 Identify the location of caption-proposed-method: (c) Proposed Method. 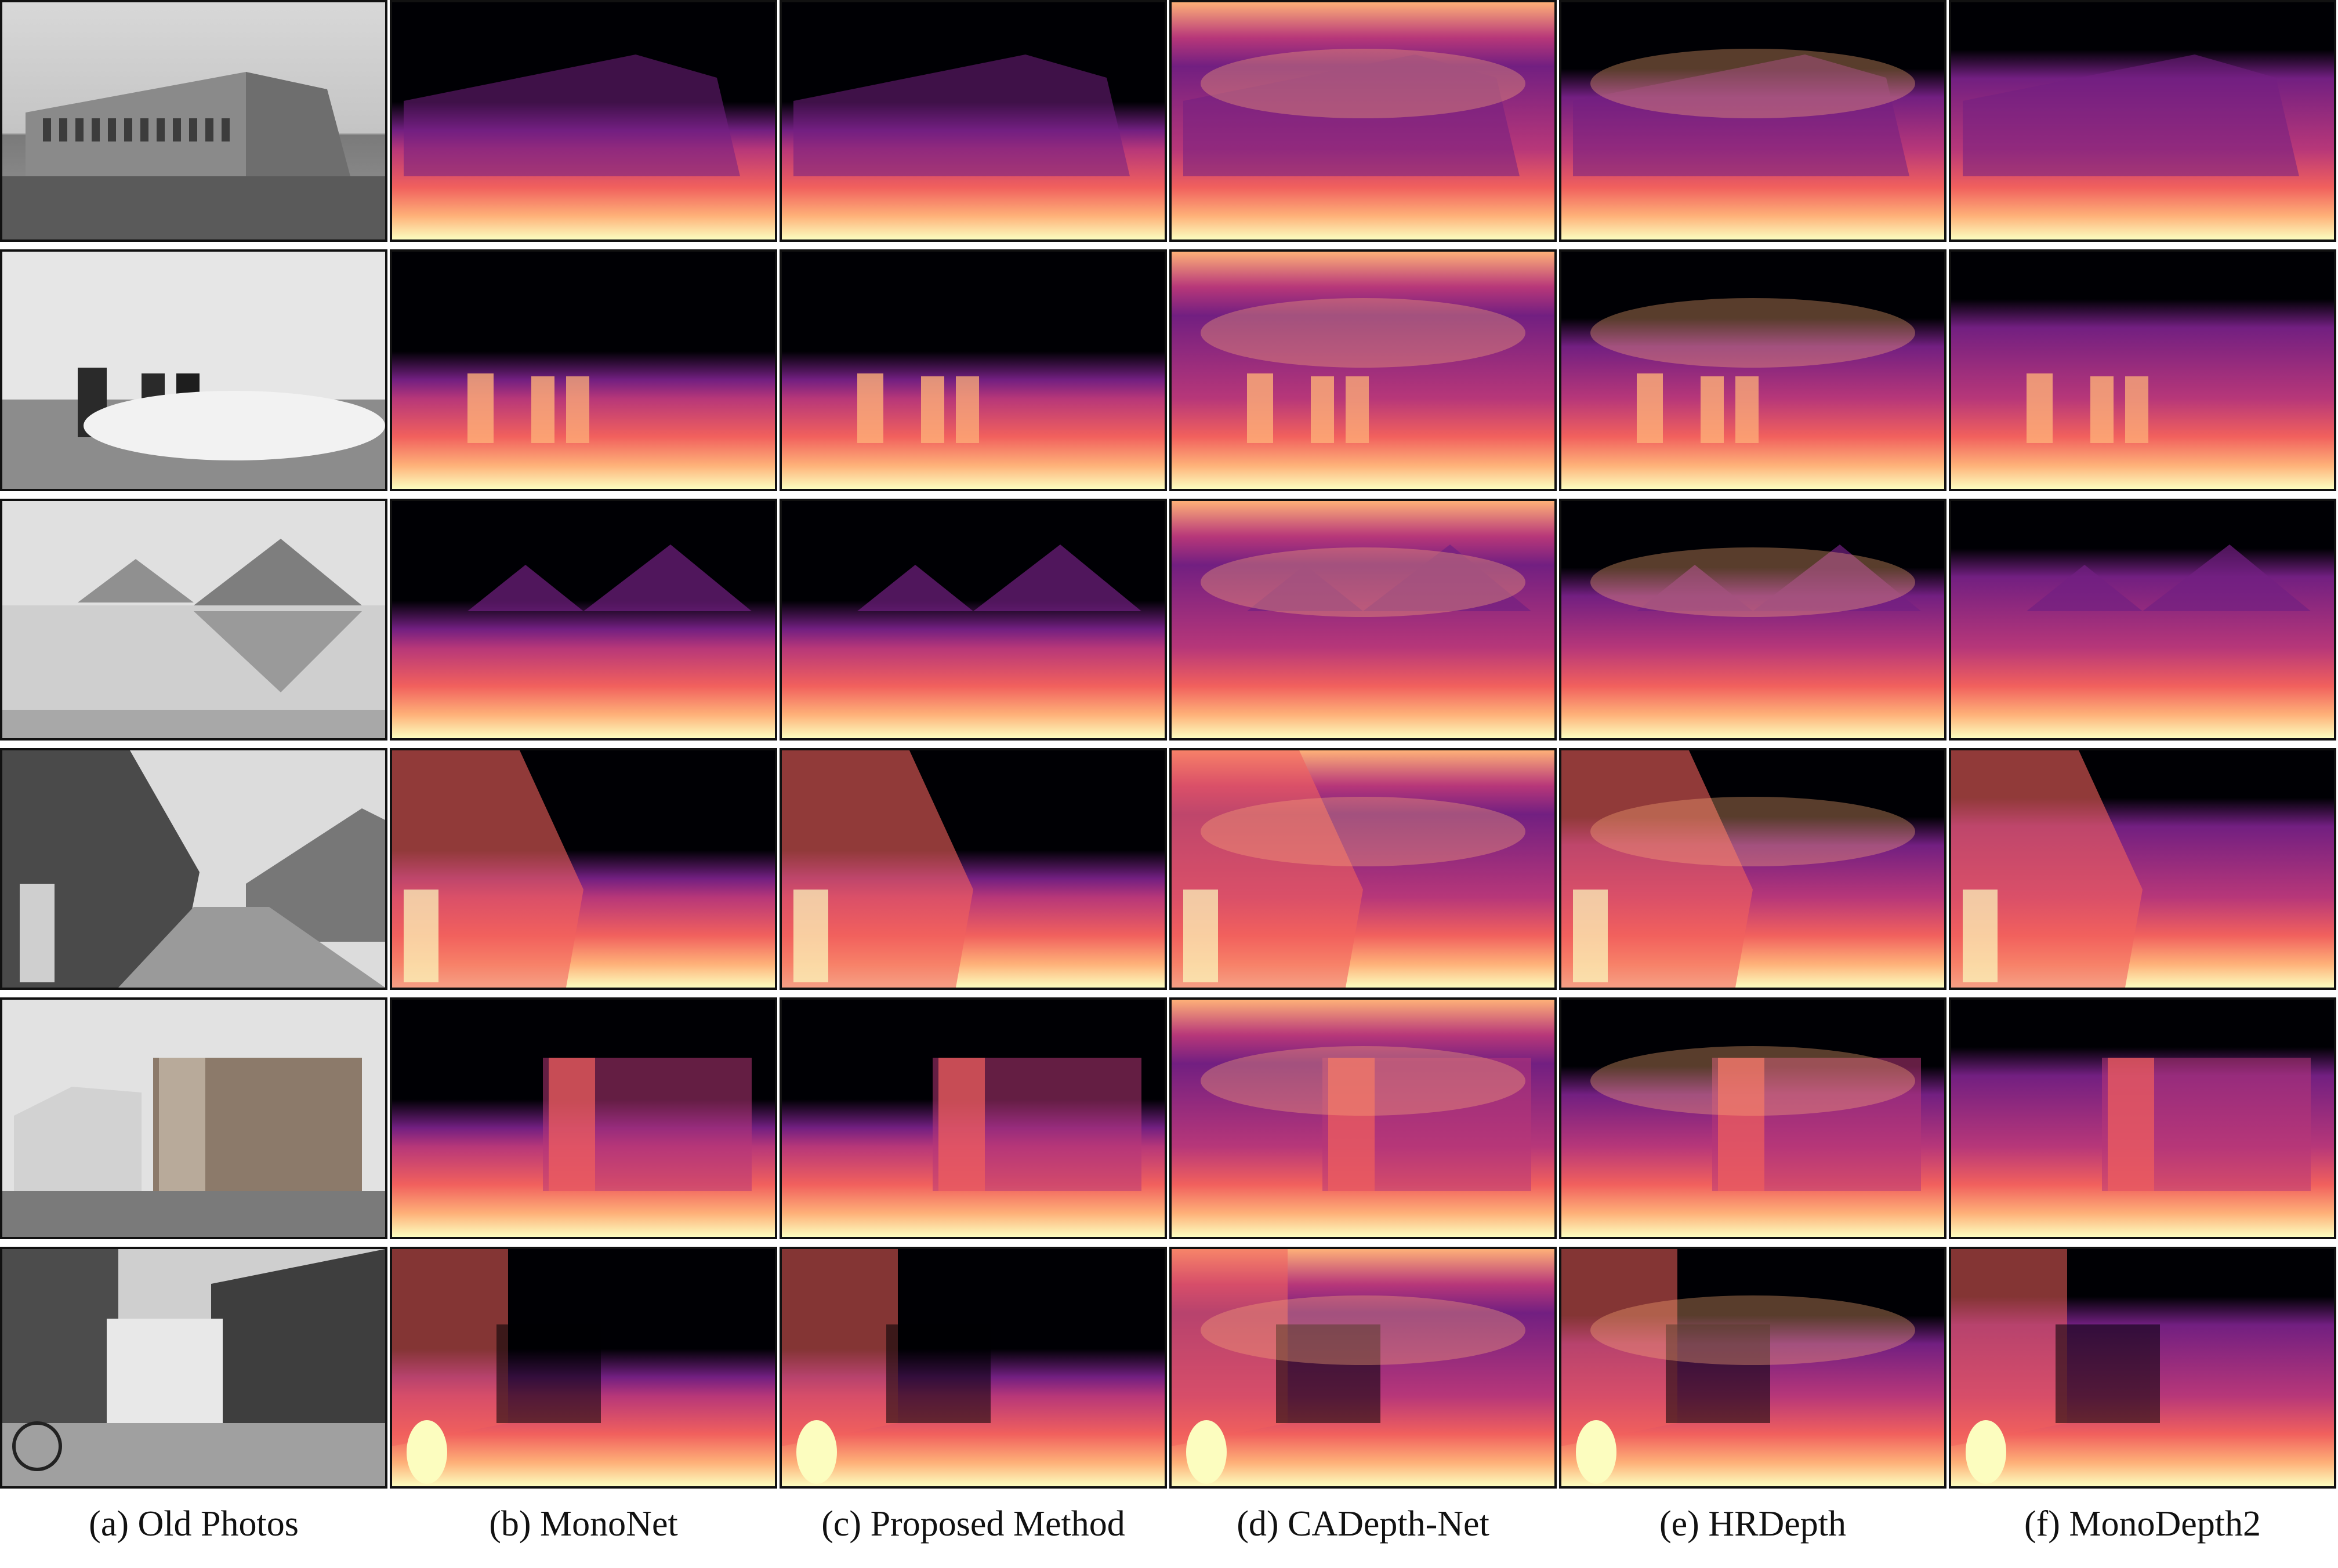
(973, 1524).